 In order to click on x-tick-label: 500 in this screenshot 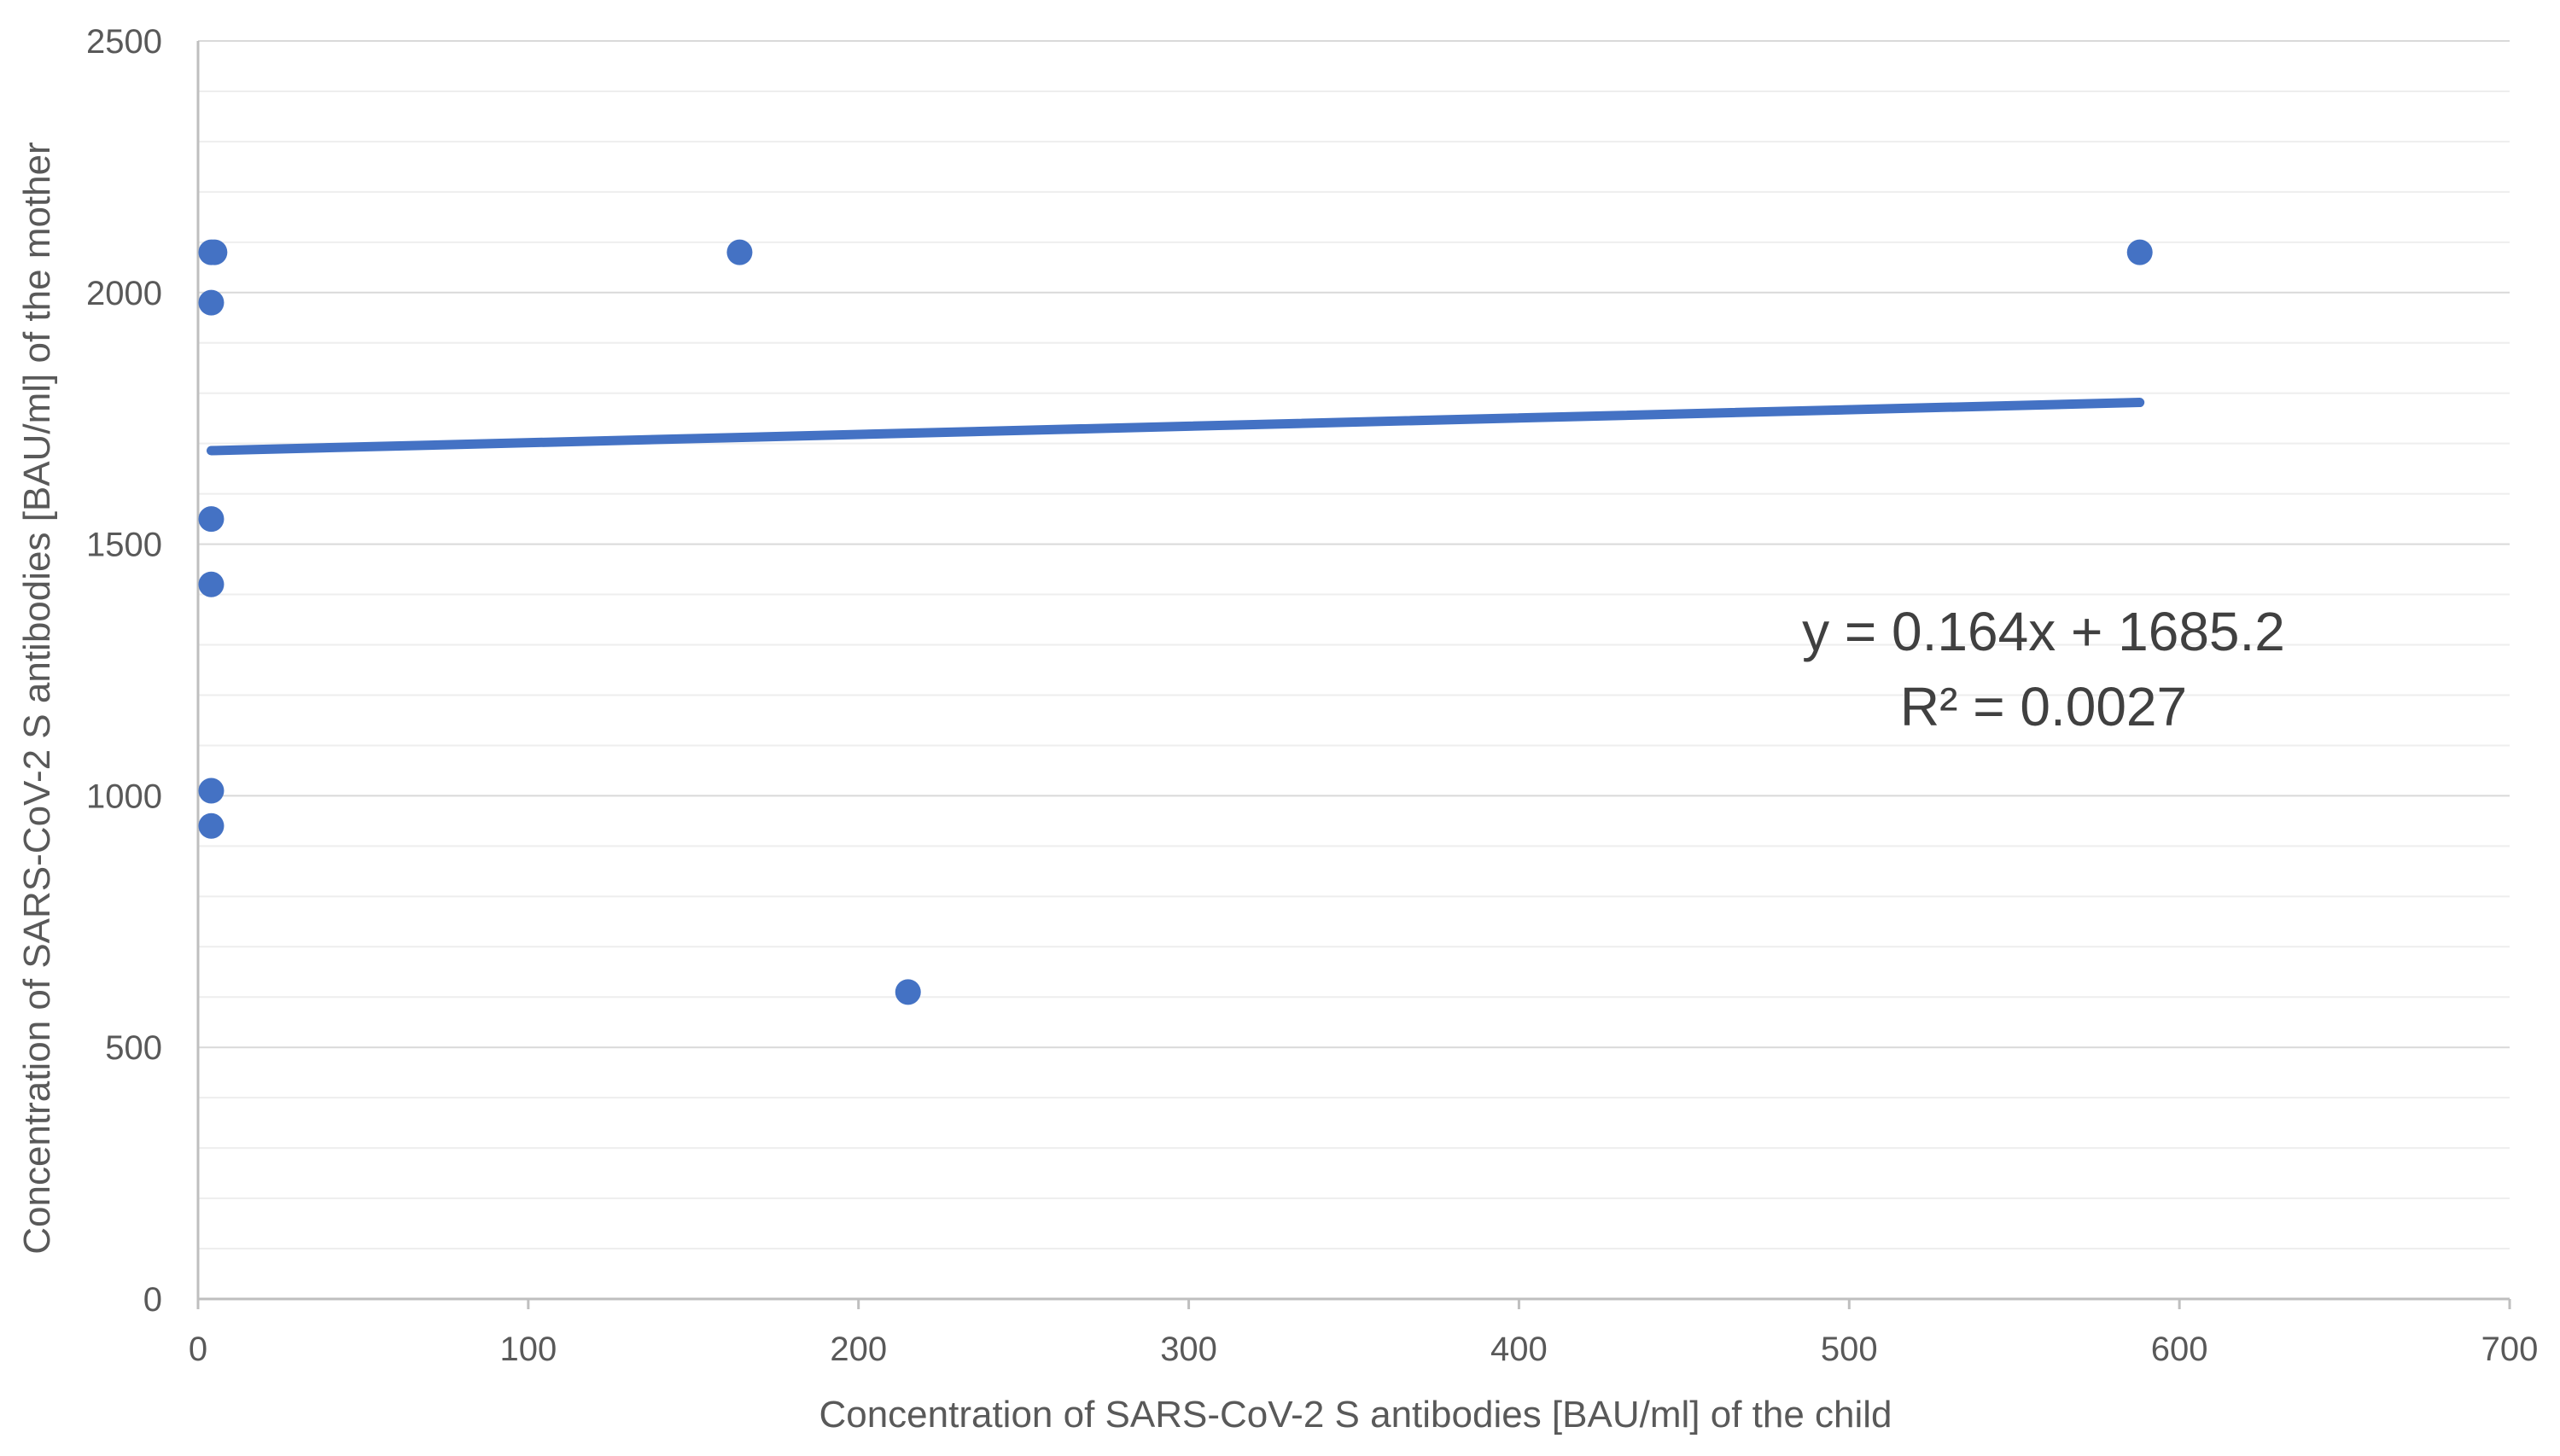, I will do `click(1849, 1349)`.